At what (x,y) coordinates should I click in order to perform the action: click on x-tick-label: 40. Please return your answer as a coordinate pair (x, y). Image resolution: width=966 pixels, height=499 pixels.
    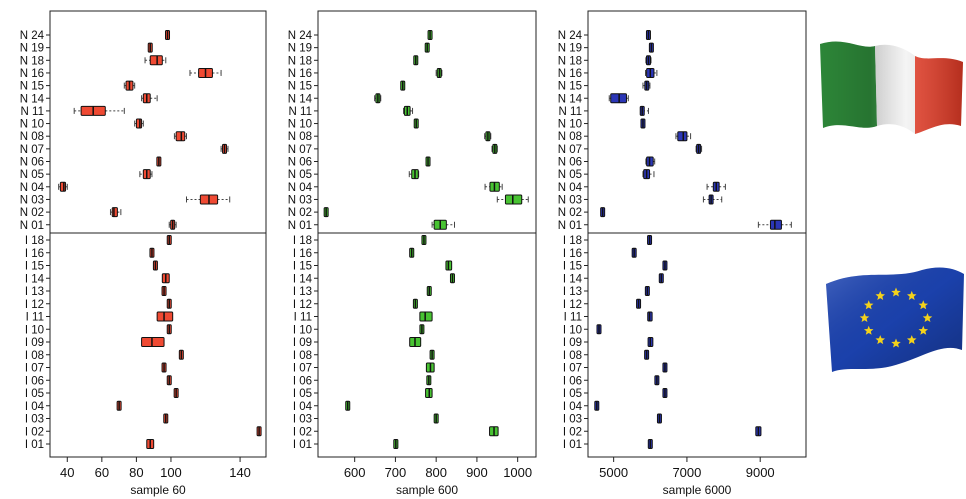
    Looking at the image, I should click on (67, 472).